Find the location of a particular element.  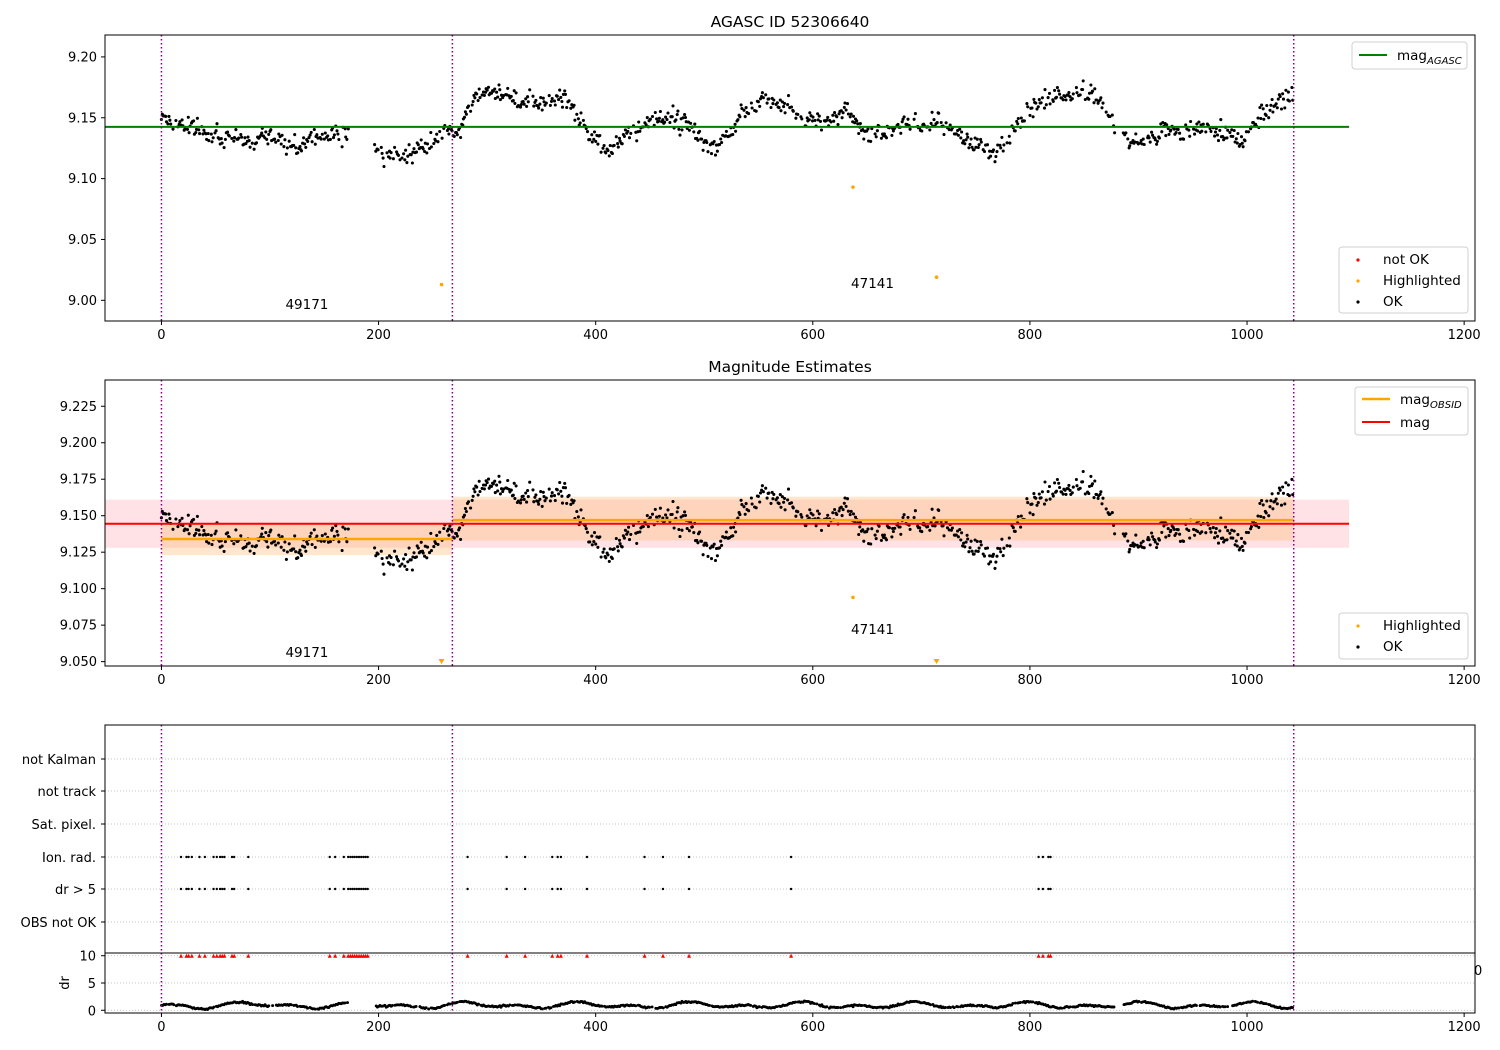

x-tick-label: 0 is located at coordinates (161, 1027).